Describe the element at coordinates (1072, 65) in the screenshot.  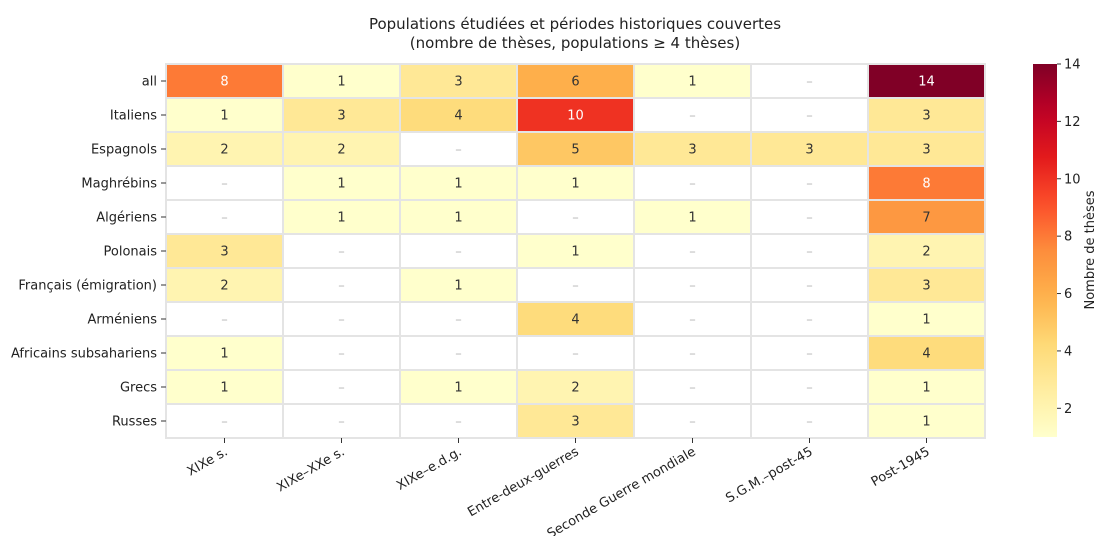
I see `colorbar-tick-label: 14` at that location.